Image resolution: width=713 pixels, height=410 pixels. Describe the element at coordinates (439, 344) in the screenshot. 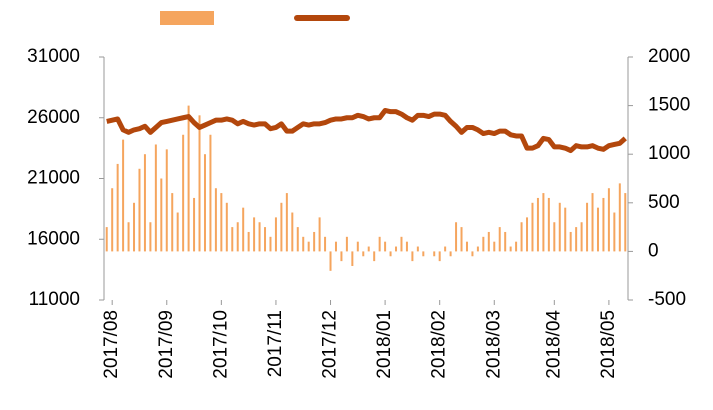

I see `x-tick-label: 2018/02` at that location.